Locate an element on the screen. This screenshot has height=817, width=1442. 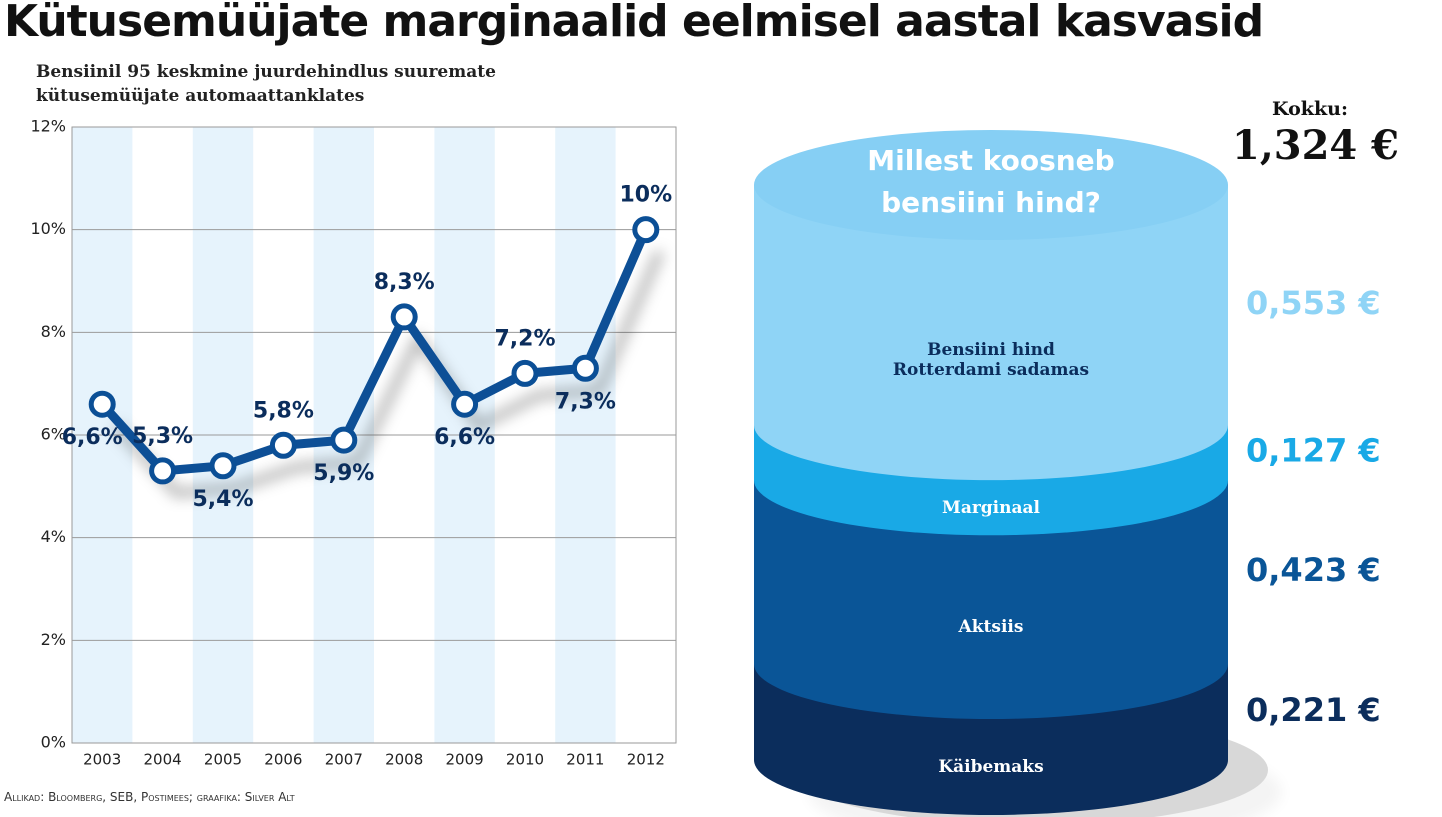
segment-label: Bensiini hind Rotterdami sadamas is located at coordinates (991, 360).